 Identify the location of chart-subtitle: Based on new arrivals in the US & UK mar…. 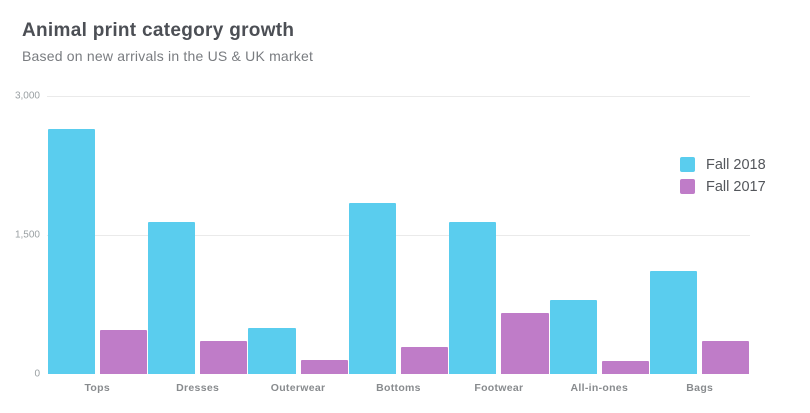
(168, 56).